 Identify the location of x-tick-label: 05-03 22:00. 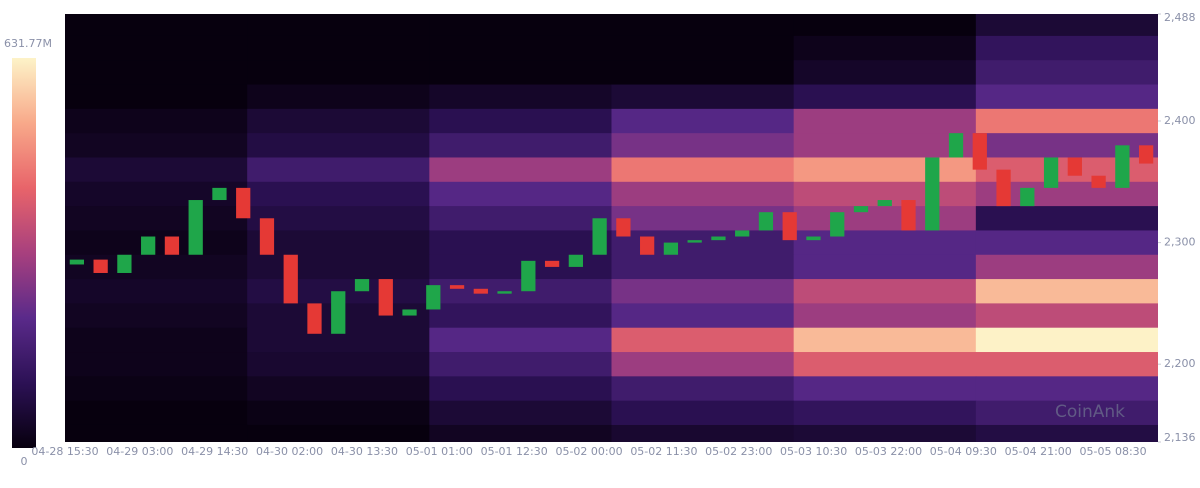
(888, 451).